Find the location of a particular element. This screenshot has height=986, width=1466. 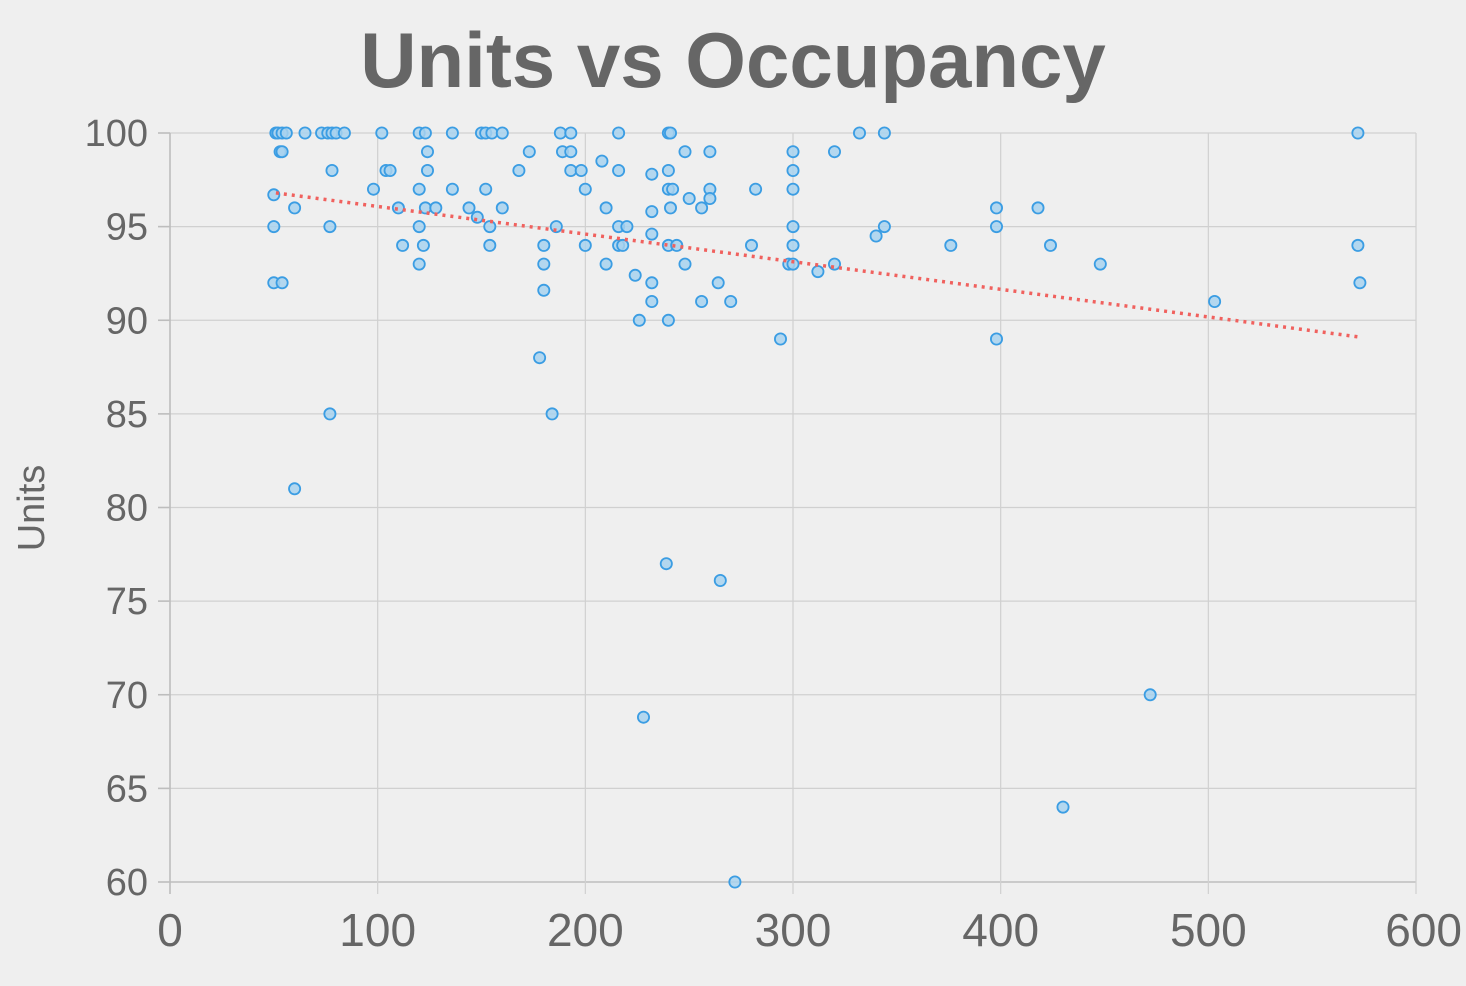

x-tick-label: 300 is located at coordinates (793, 930).